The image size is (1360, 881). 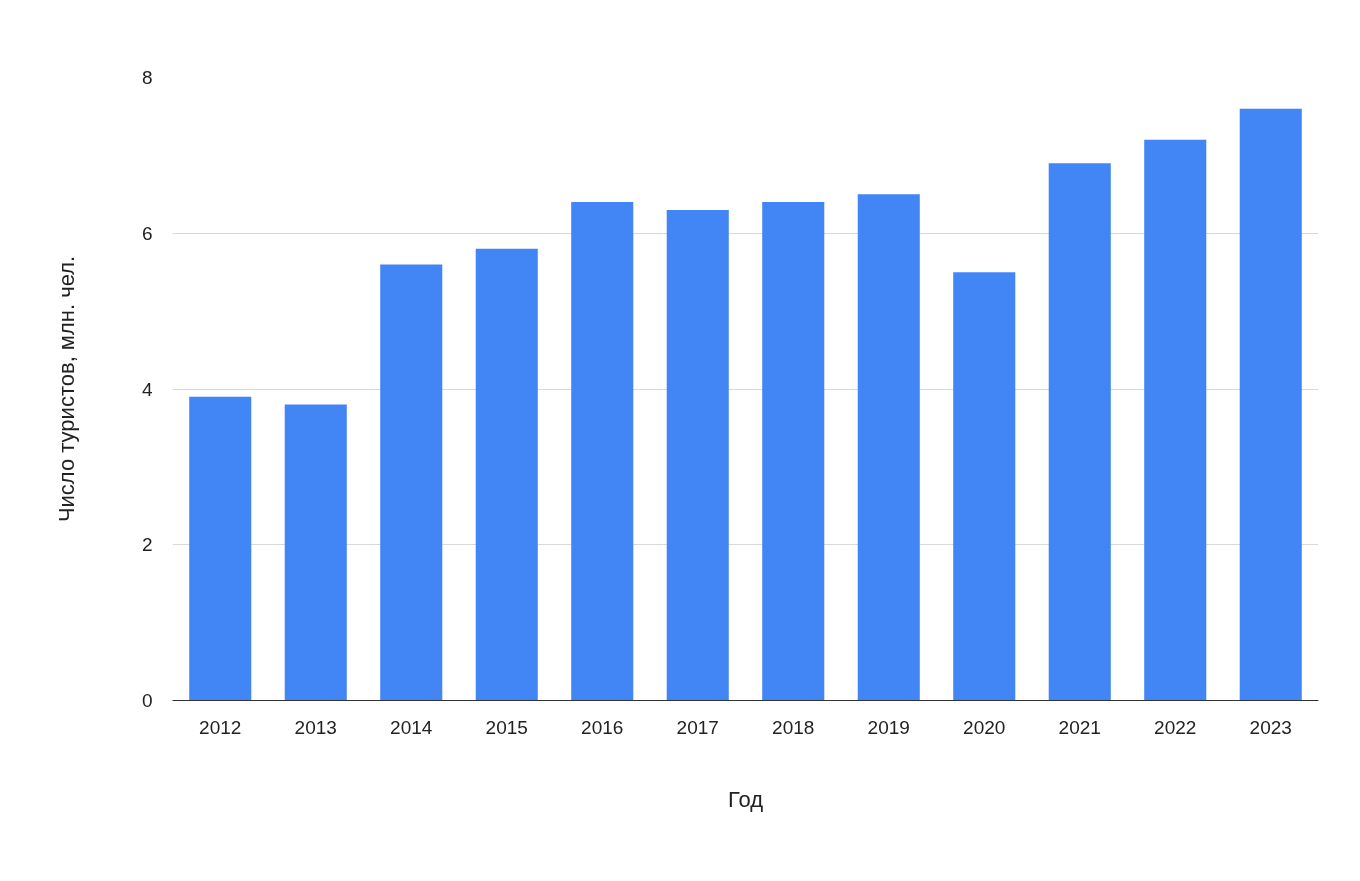 What do you see at coordinates (411, 727) in the screenshot?
I see `x-tick-label: 2014` at bounding box center [411, 727].